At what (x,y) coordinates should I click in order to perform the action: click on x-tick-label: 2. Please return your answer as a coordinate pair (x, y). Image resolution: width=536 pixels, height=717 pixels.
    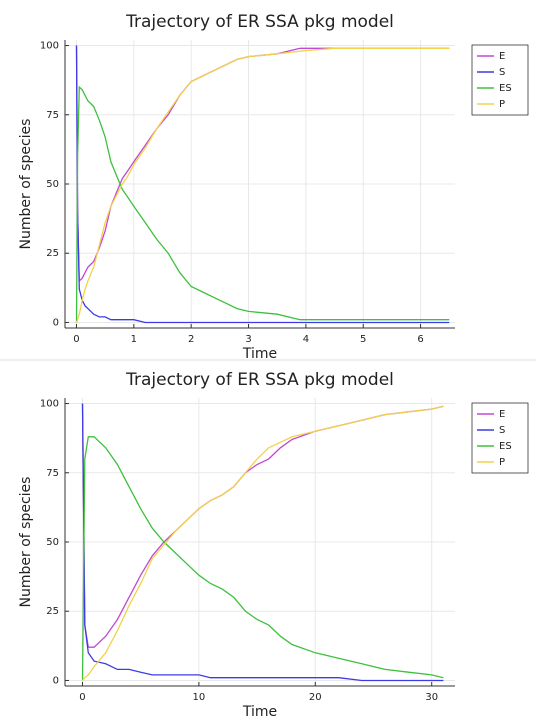
    Looking at the image, I should click on (191, 339).